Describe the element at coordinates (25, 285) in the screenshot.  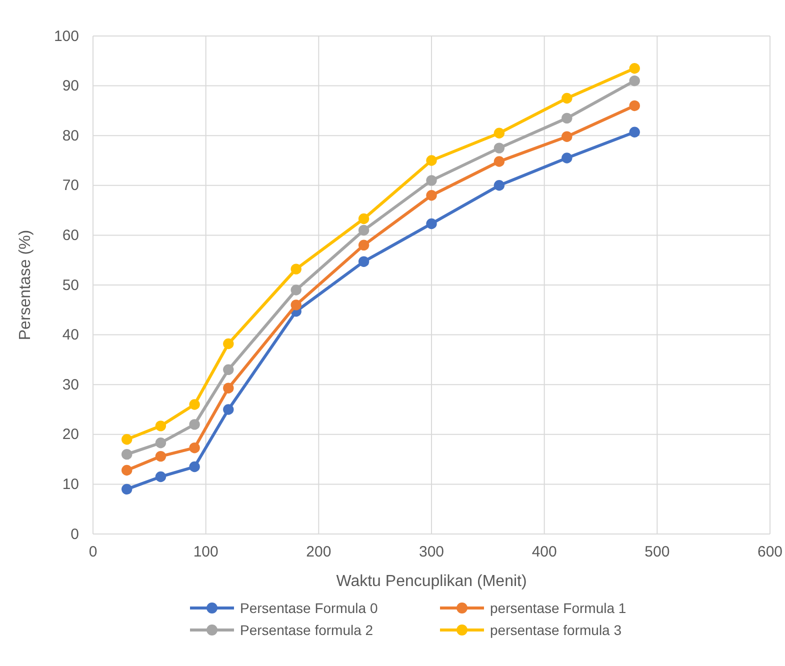
I see `y-axis-title: Persentase (%)` at that location.